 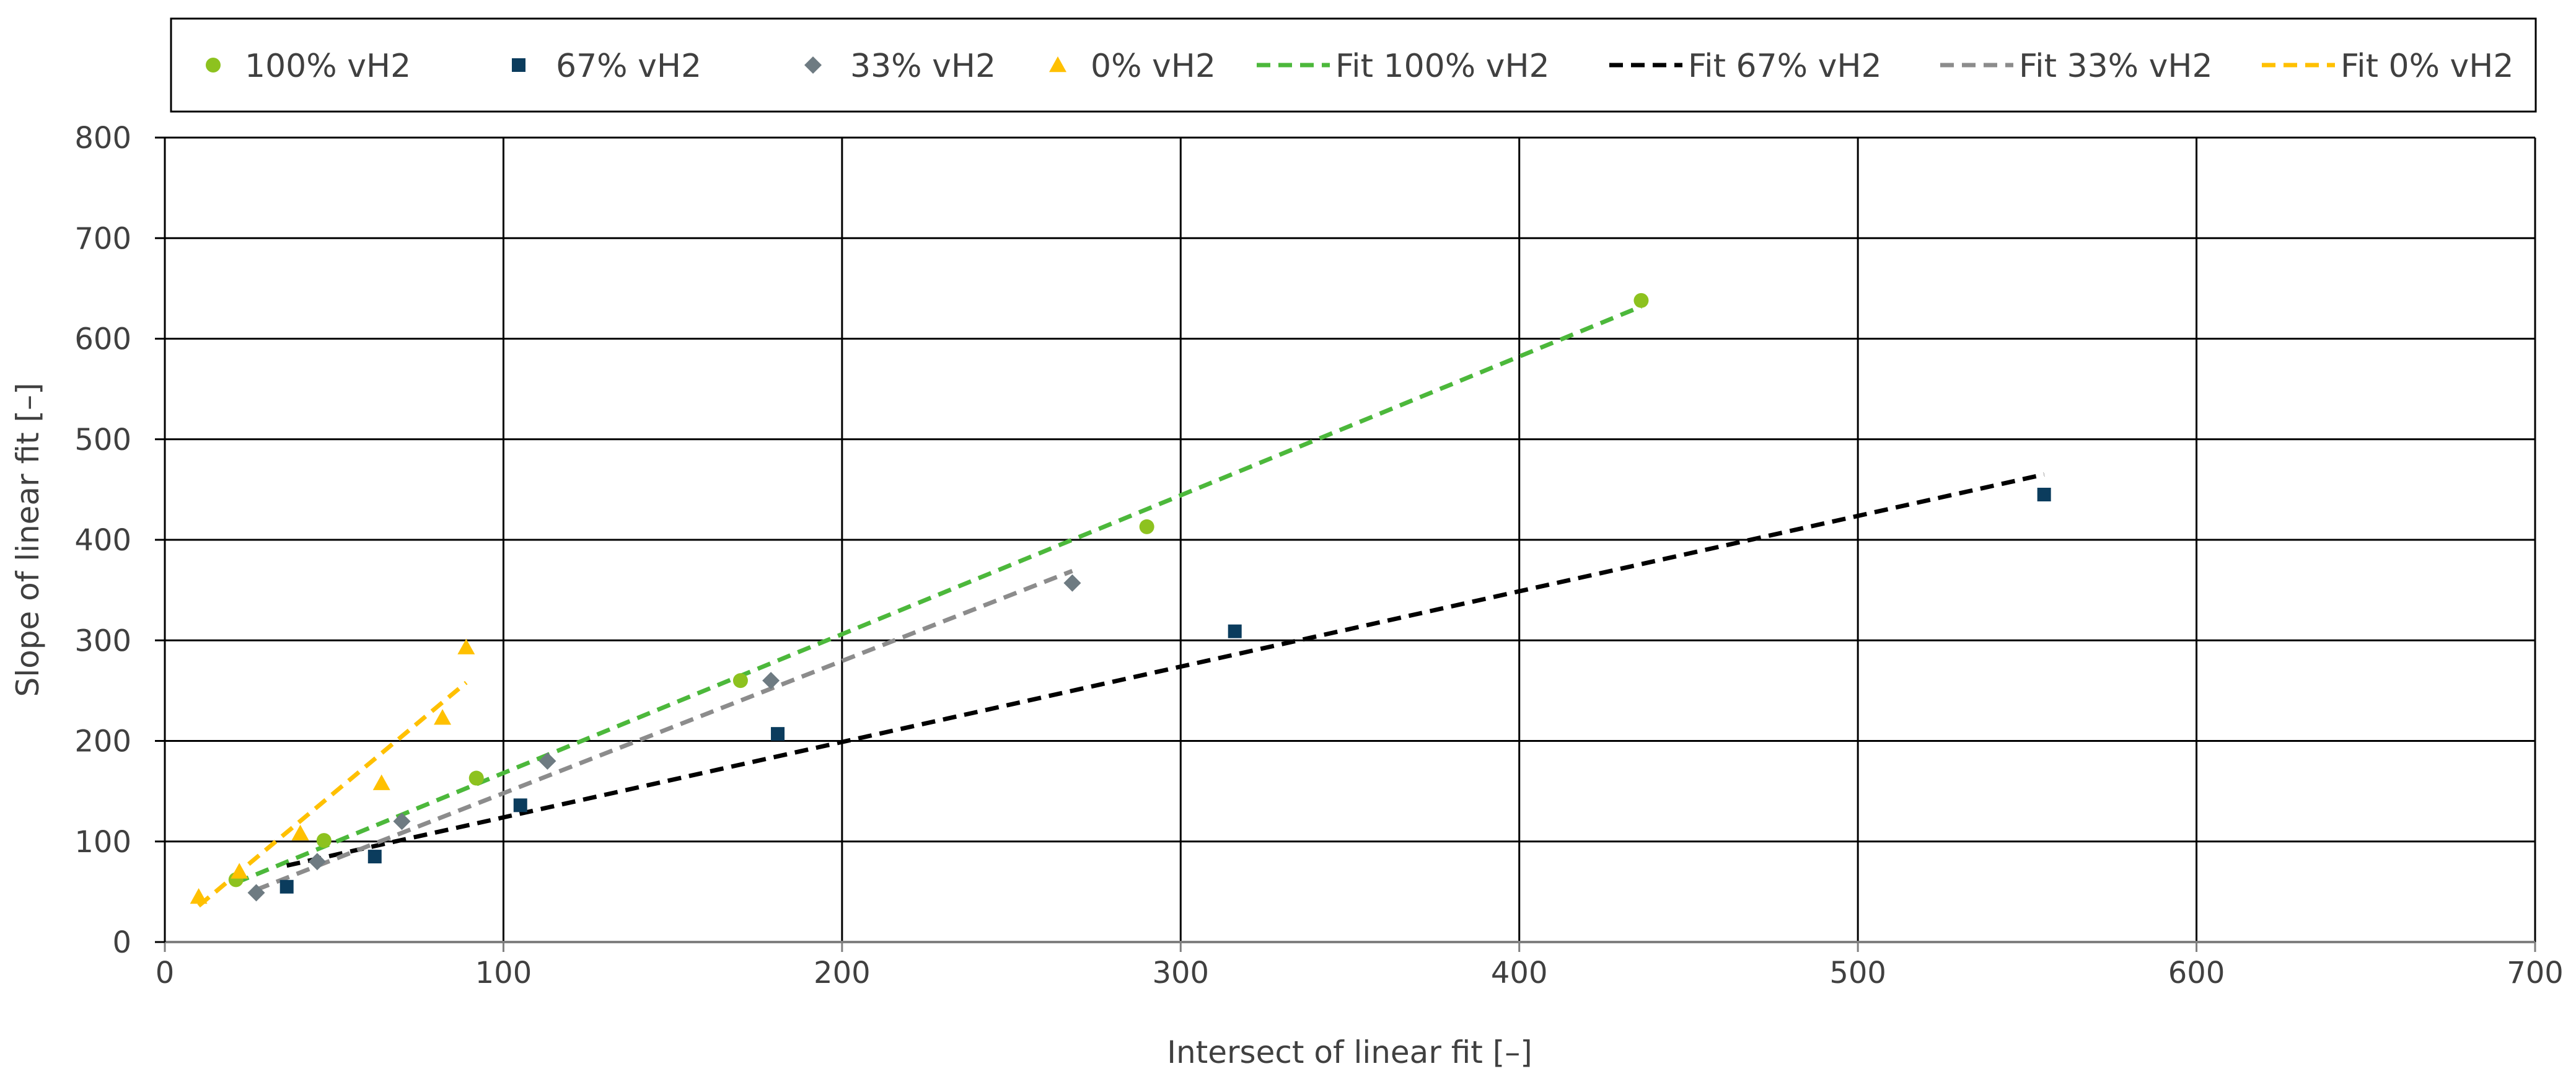 What do you see at coordinates (332, 794) in the screenshot?
I see `fit-line-fit-0pct-vh2` at bounding box center [332, 794].